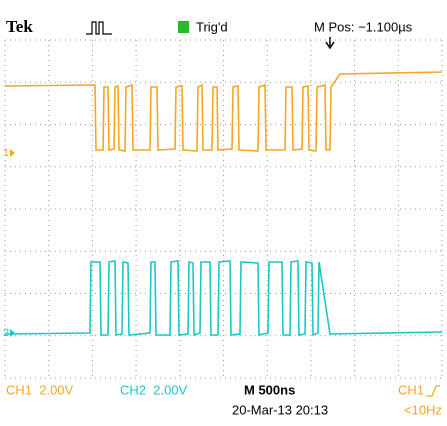 This screenshot has height=426, width=447. What do you see at coordinates (411, 389) in the screenshot?
I see `trigger-source: CH1` at bounding box center [411, 389].